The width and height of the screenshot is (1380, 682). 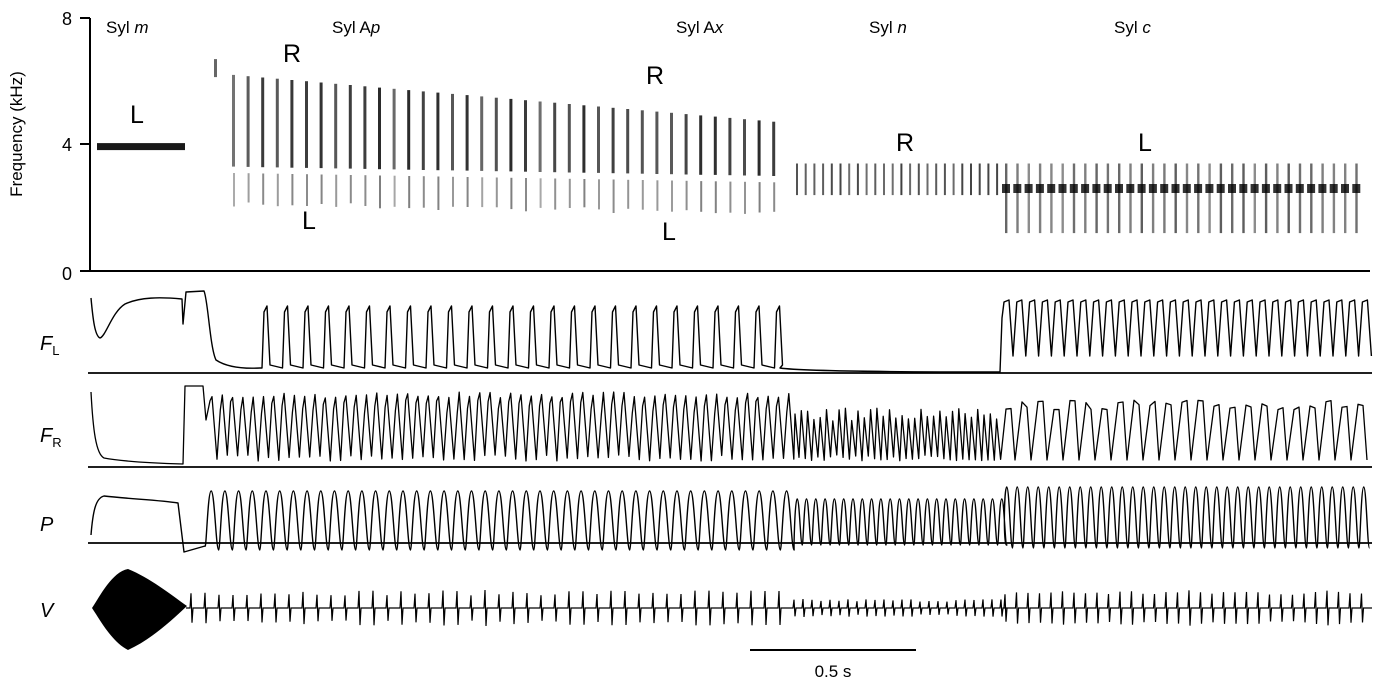 I want to click on trace-label-v: V, so click(x=47, y=611).